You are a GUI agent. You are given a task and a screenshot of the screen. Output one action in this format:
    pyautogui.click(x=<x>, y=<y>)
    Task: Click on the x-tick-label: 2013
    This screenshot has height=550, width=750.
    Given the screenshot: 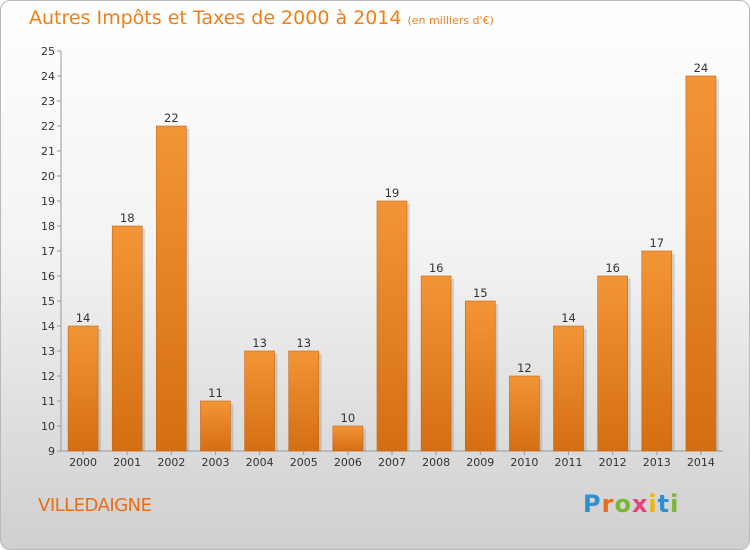 What is the action you would take?
    pyautogui.click(x=657, y=462)
    